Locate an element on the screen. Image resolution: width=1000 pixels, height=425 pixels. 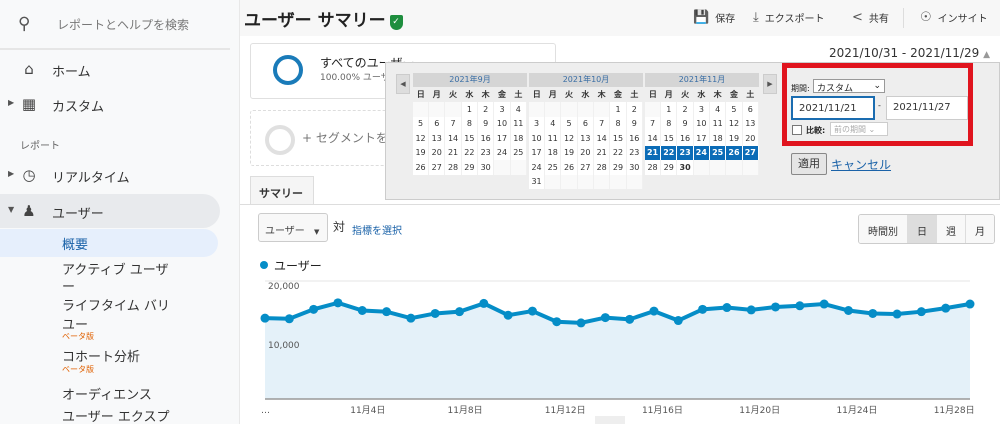
sidebar-subitem-user-explorer: ユーザー エクスプ is located at coordinates (116, 417).